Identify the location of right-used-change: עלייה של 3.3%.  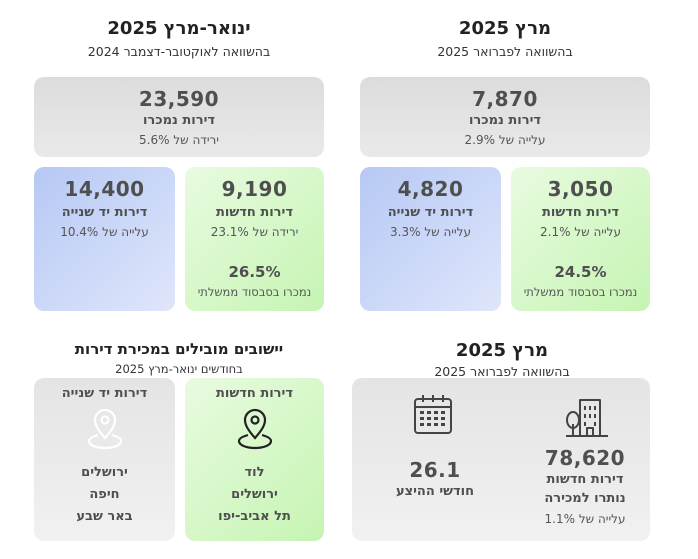
(430, 232).